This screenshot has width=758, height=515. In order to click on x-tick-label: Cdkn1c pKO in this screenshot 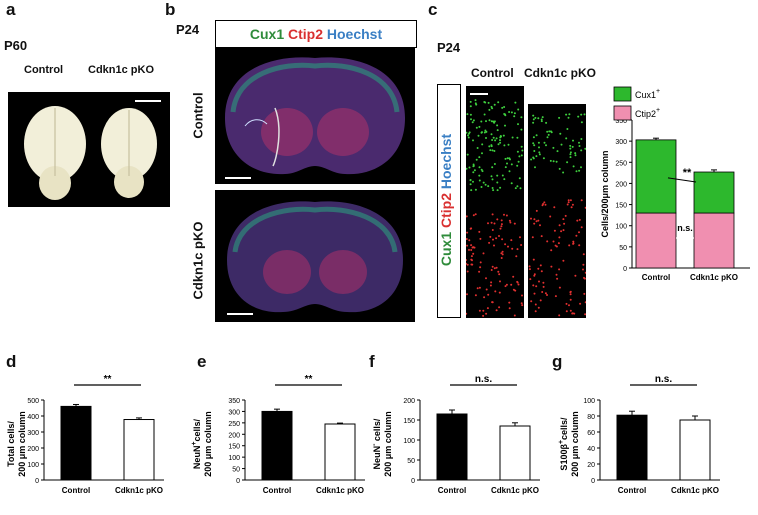, I will do `click(515, 490)`.